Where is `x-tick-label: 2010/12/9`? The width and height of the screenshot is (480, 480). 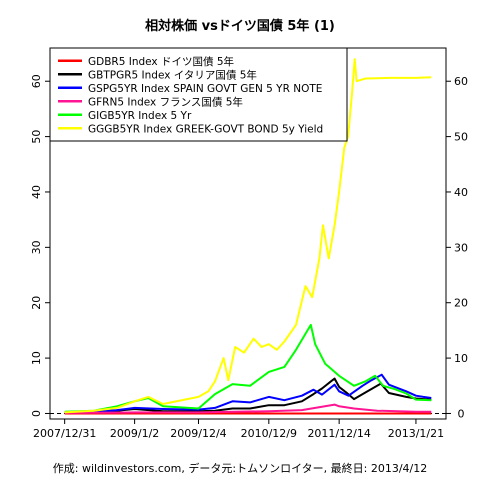 x-tick-label: 2010/12/9 is located at coordinates (269, 433).